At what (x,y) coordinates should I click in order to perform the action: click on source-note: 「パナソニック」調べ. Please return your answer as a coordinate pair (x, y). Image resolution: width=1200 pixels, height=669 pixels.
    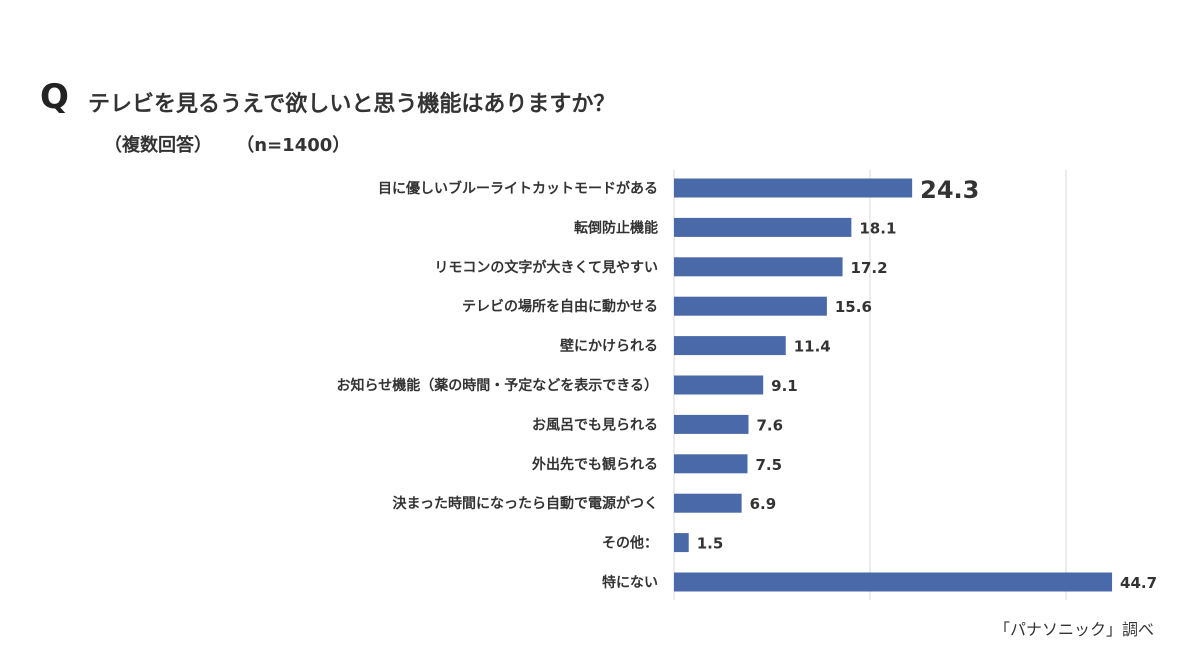
    Looking at the image, I should click on (1073, 629).